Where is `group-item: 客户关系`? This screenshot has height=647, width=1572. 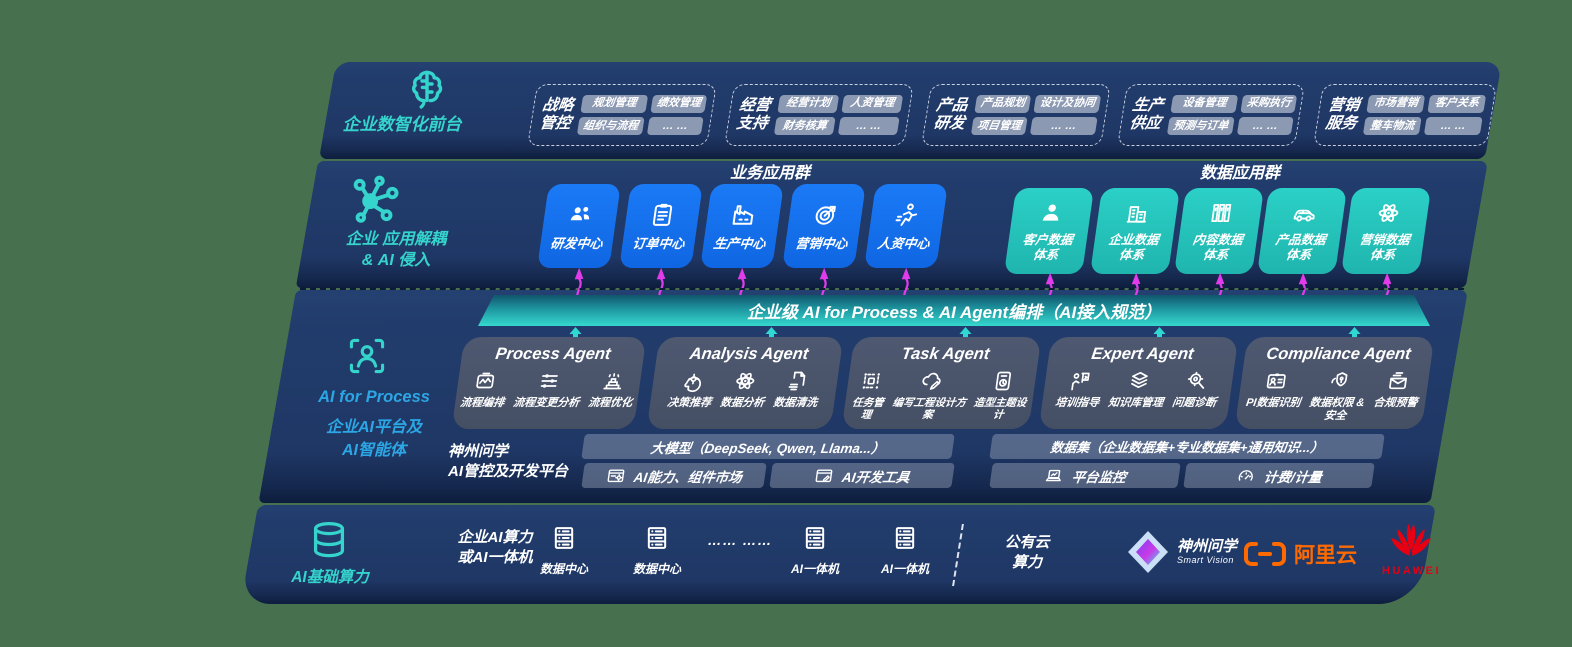
group-item: 客户关系 is located at coordinates (1457, 103).